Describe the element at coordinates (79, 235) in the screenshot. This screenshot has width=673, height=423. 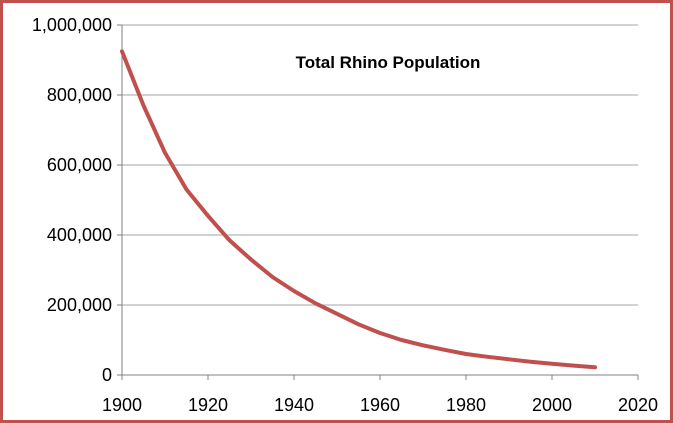
I see `y-tick-label: 400,000` at that location.